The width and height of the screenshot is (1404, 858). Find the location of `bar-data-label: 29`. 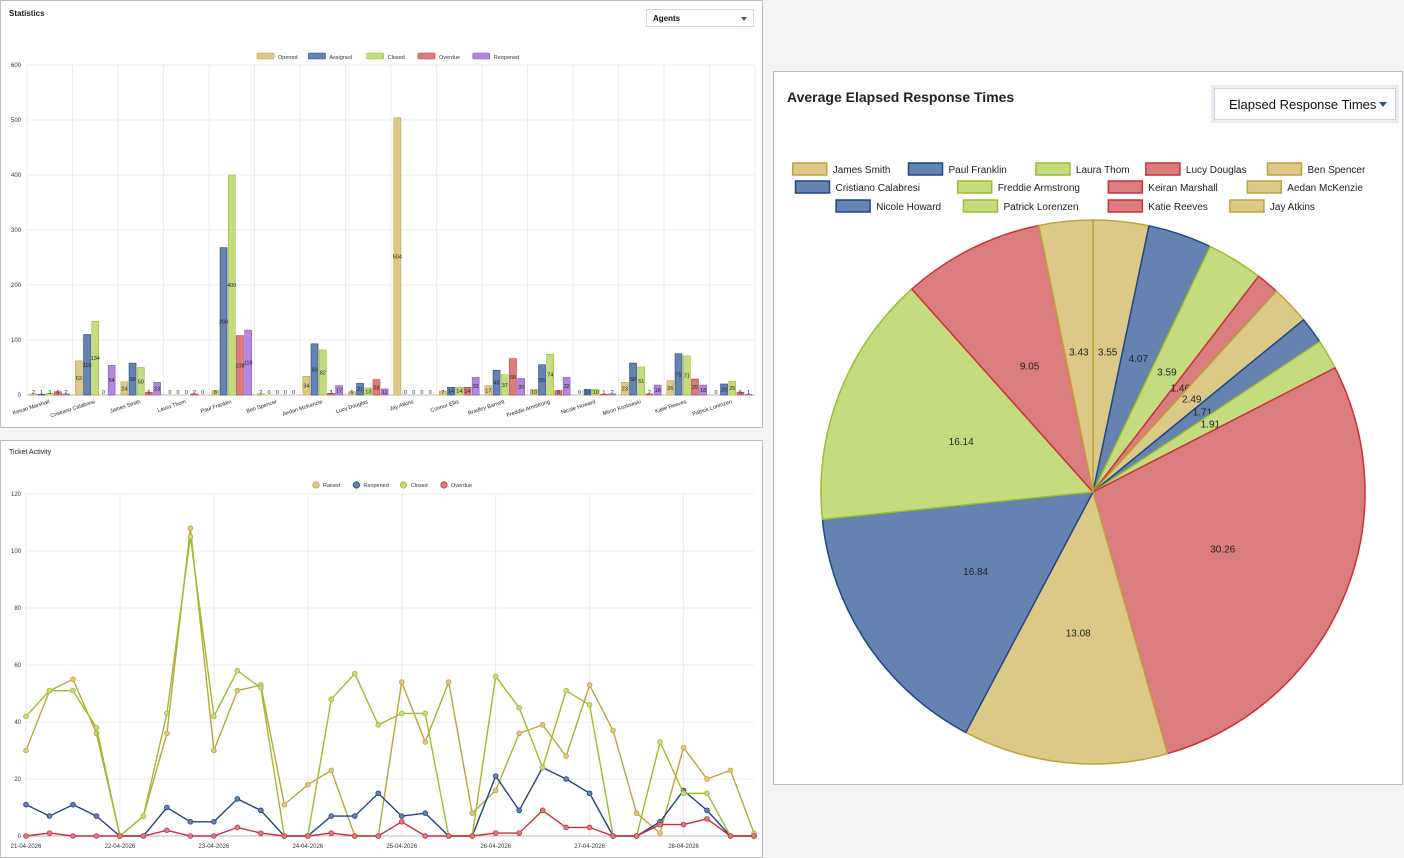

bar-data-label: 29 is located at coordinates (695, 388).